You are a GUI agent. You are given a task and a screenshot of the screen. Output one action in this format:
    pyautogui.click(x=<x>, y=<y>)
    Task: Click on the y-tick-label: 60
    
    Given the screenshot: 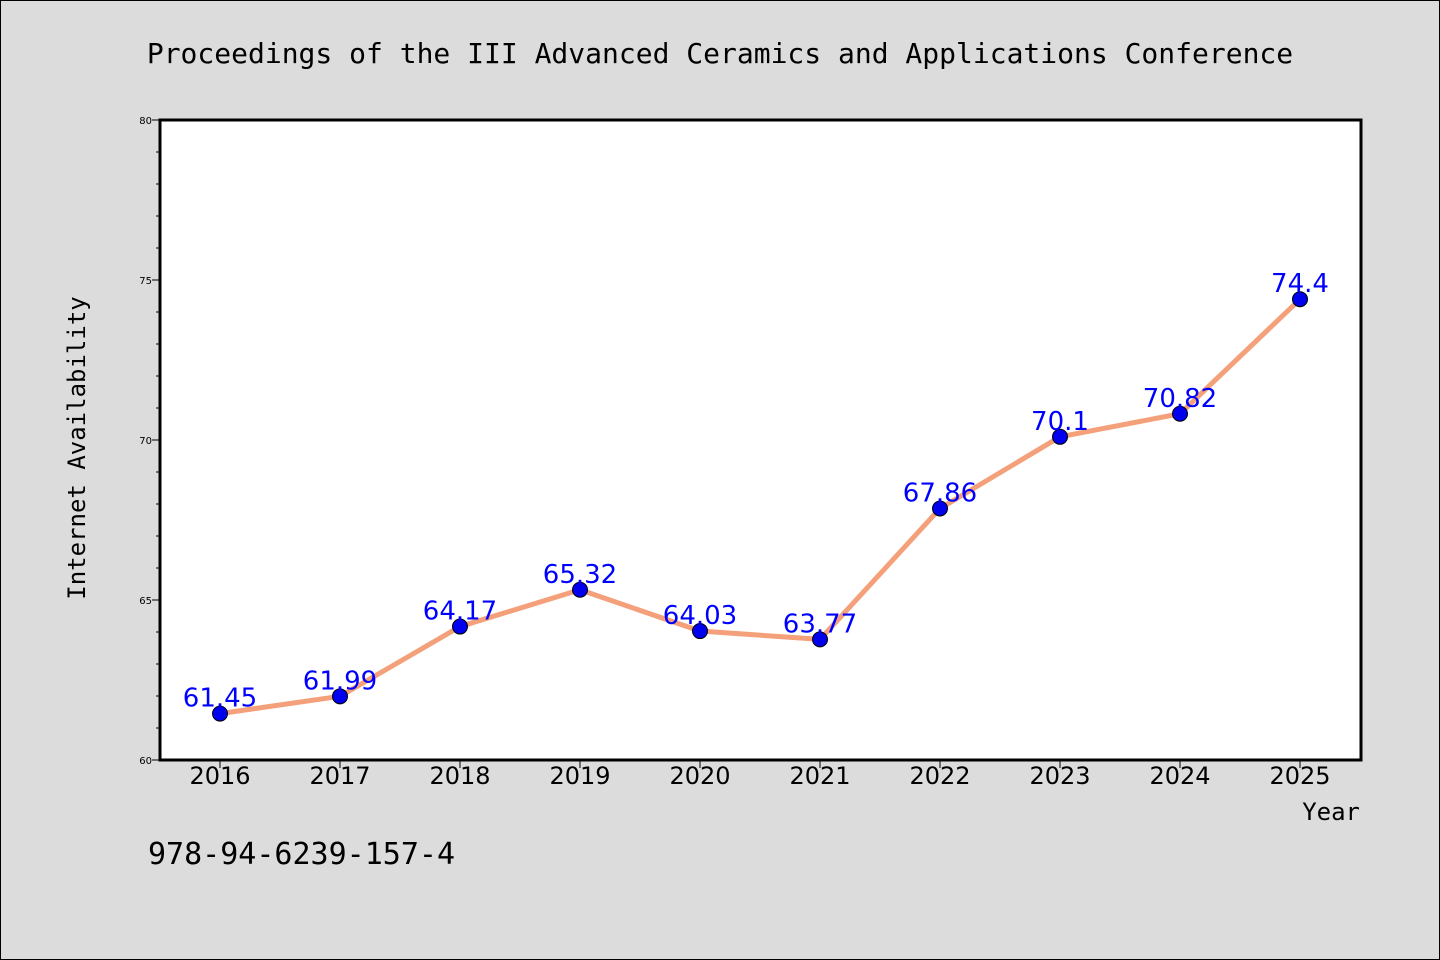 What is the action you would take?
    pyautogui.click(x=145, y=761)
    